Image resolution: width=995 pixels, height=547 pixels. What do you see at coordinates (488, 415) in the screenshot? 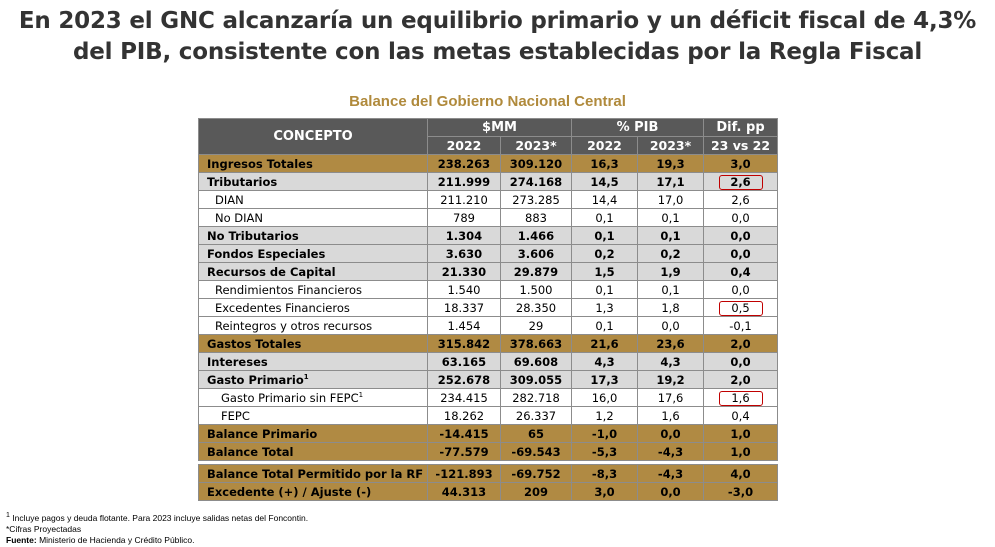
I see `table-row: FEPC 18.262 26.337 1,2 1,6 0,4` at bounding box center [488, 415].